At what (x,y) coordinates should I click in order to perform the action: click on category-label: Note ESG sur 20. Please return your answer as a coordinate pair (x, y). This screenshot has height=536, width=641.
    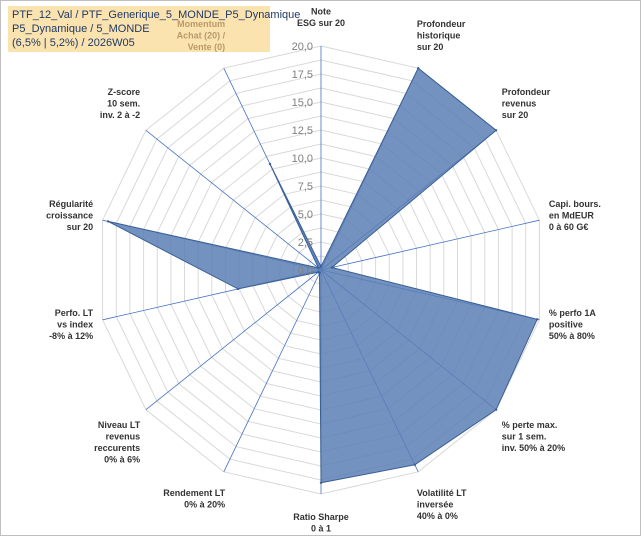
    Looking at the image, I should click on (321, 18).